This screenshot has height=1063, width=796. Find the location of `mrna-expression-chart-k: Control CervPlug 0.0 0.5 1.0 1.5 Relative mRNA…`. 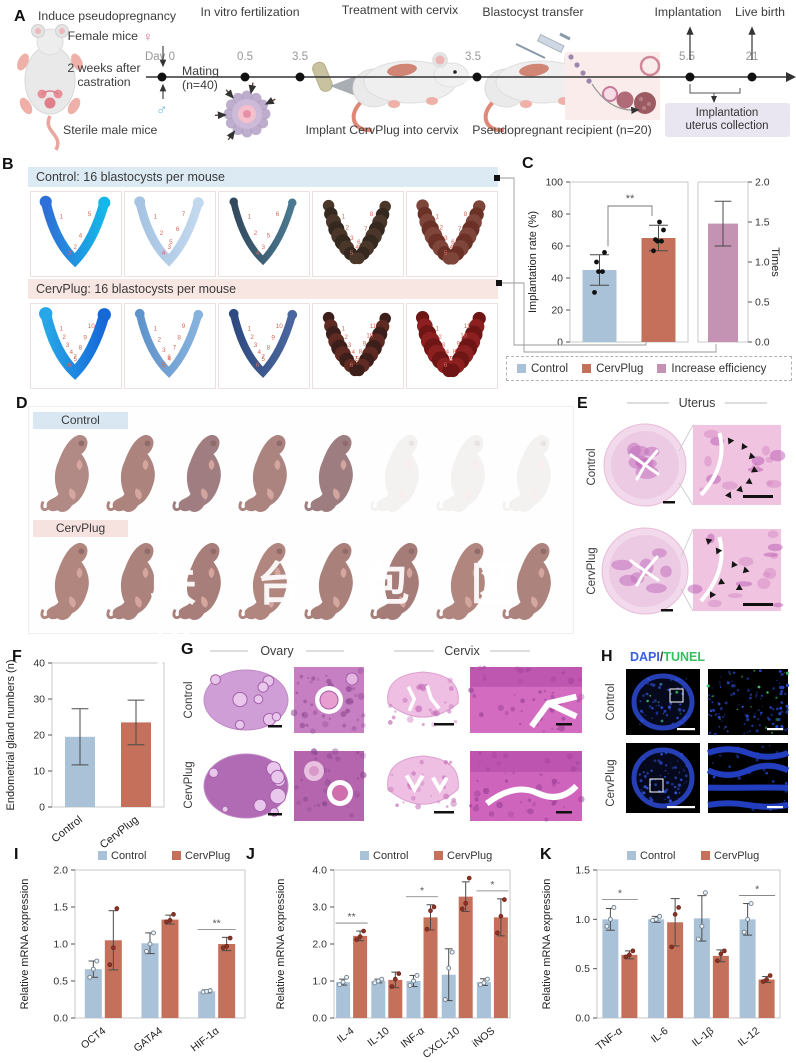

mrna-expression-chart-k: Control CervPlug 0.0 0.5 1.0 1.5 Relative mRNA… is located at coordinates (661, 951).